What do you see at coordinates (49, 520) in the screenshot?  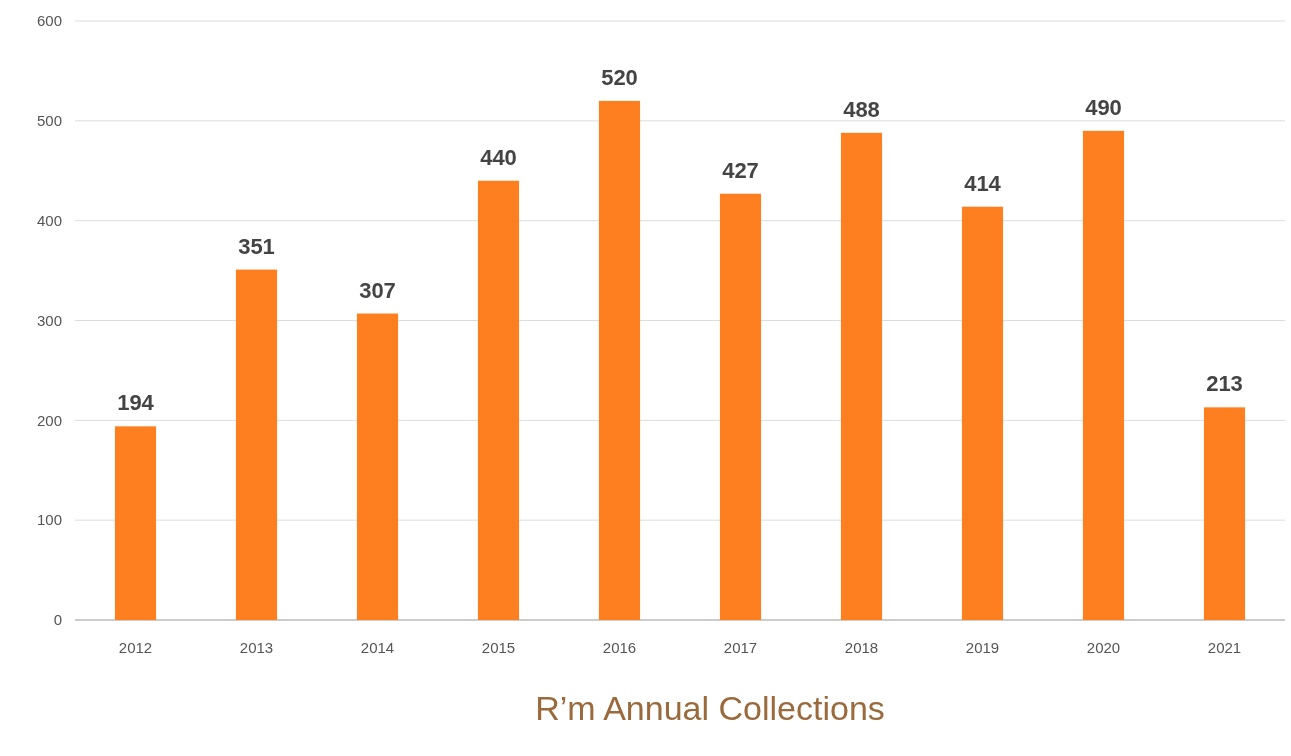 I see `y-tick-label: 100` at bounding box center [49, 520].